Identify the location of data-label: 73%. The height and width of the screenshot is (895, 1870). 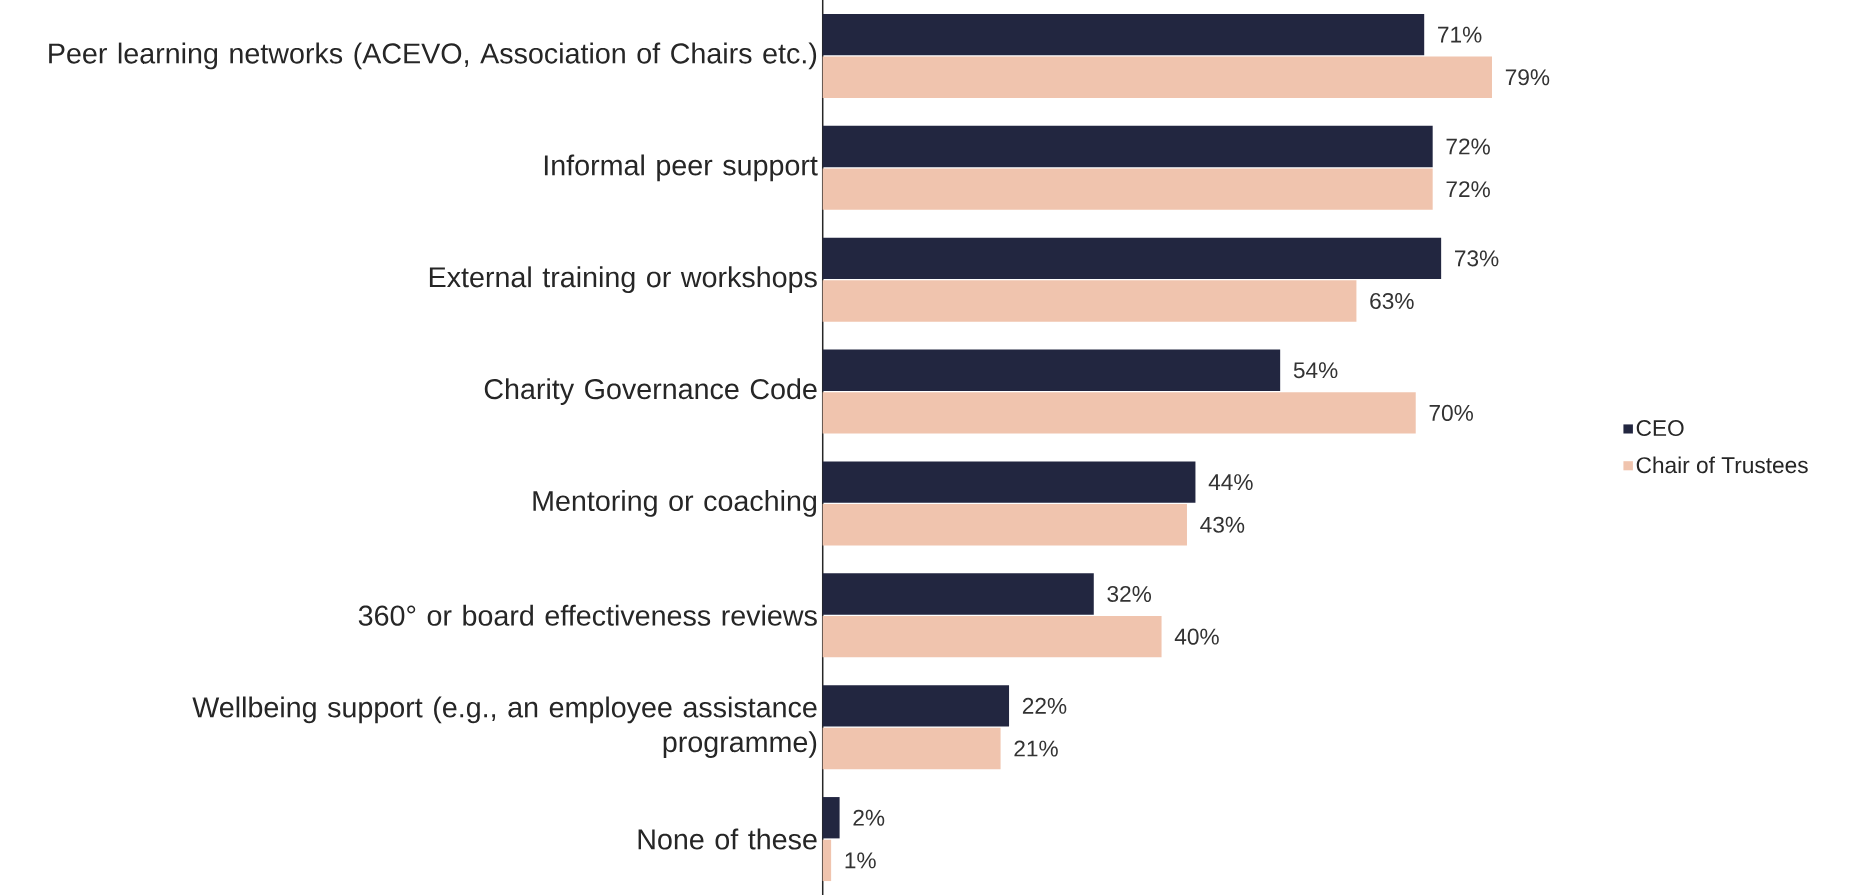
(1477, 258).